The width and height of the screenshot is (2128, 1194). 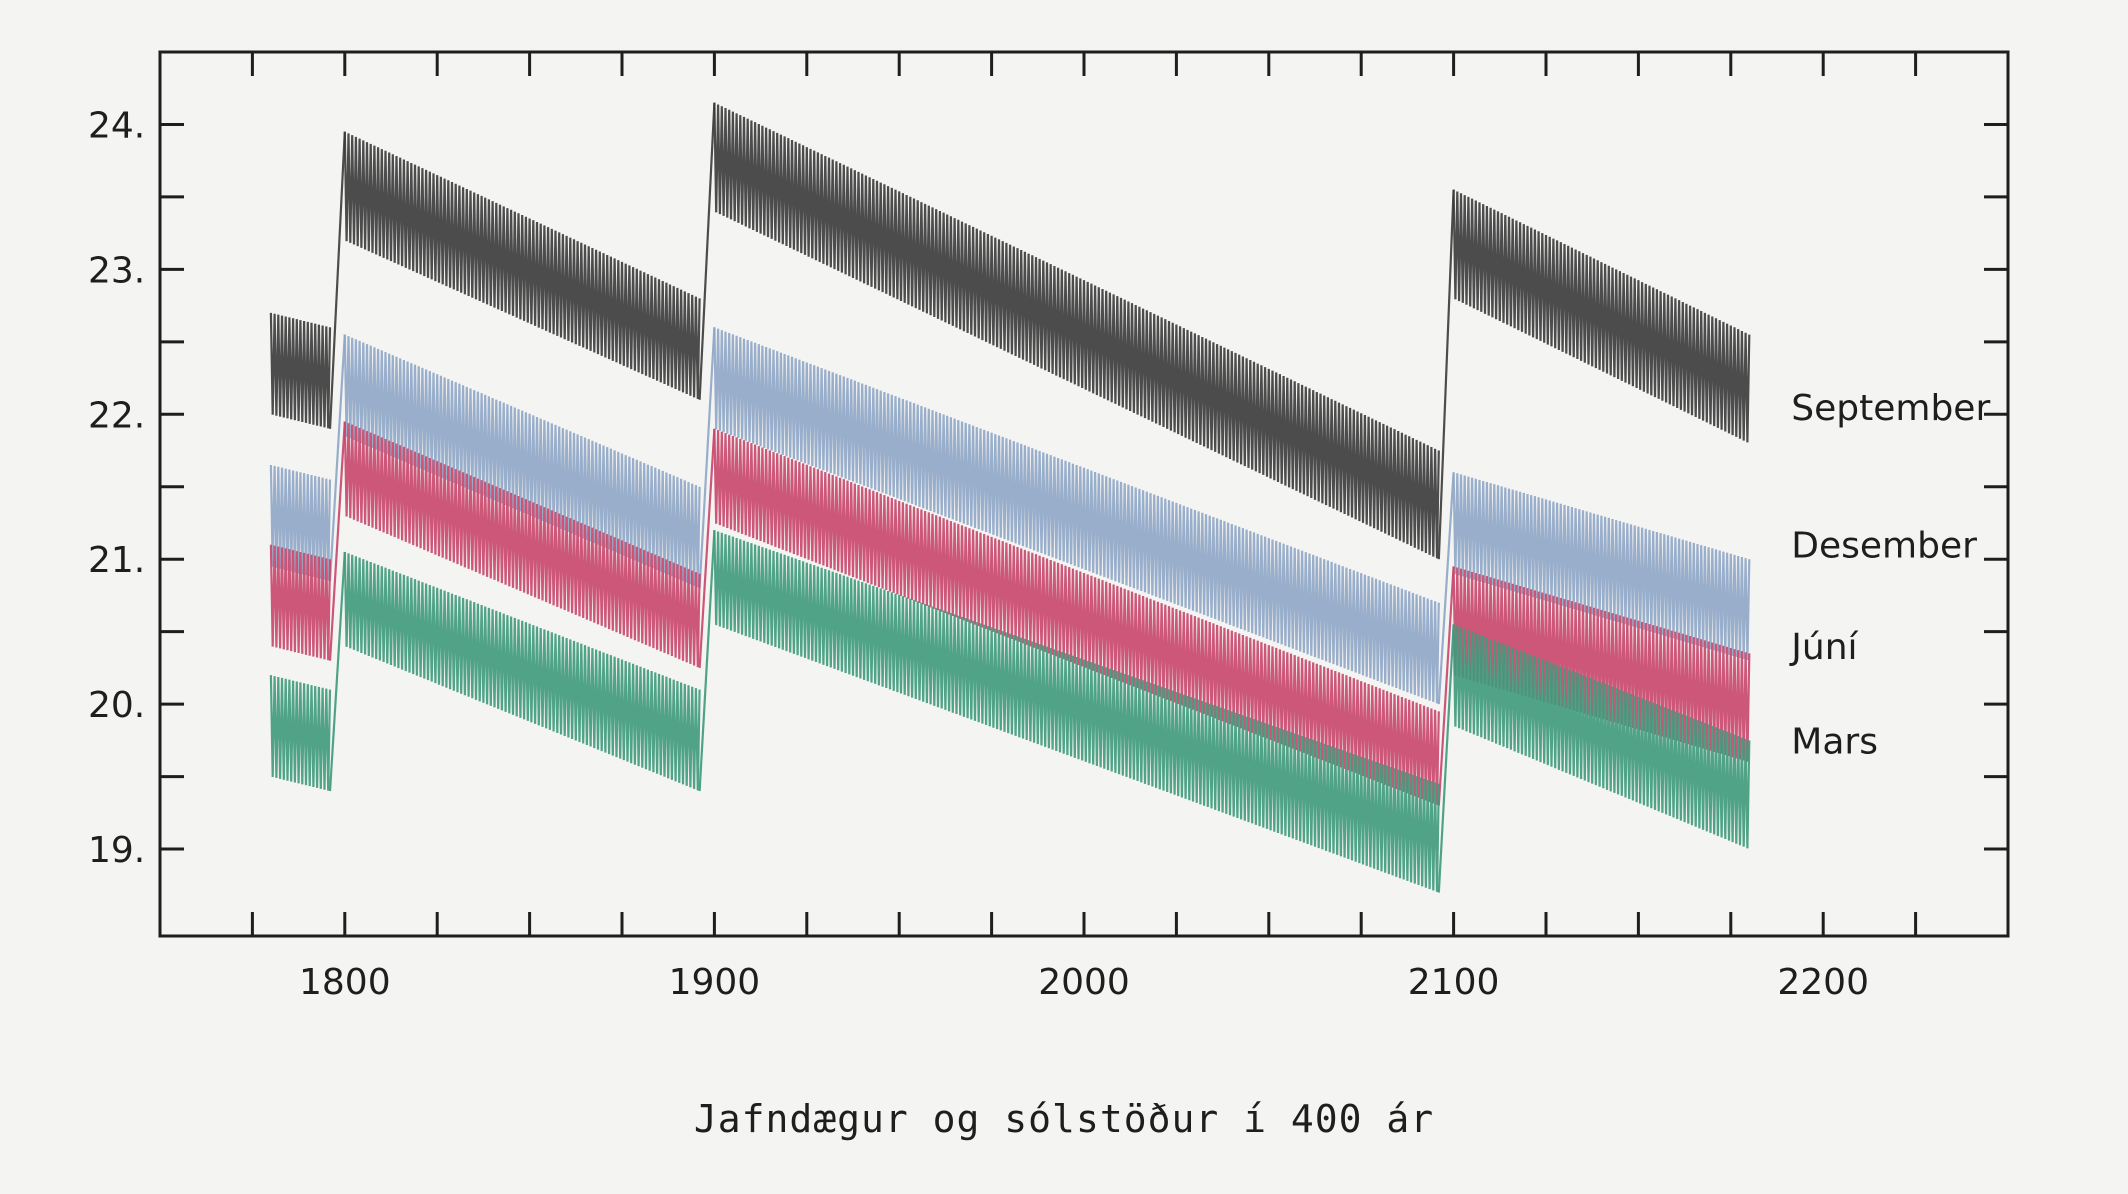 What do you see at coordinates (1454, 982) in the screenshot?
I see `x-tick-label: 2100` at bounding box center [1454, 982].